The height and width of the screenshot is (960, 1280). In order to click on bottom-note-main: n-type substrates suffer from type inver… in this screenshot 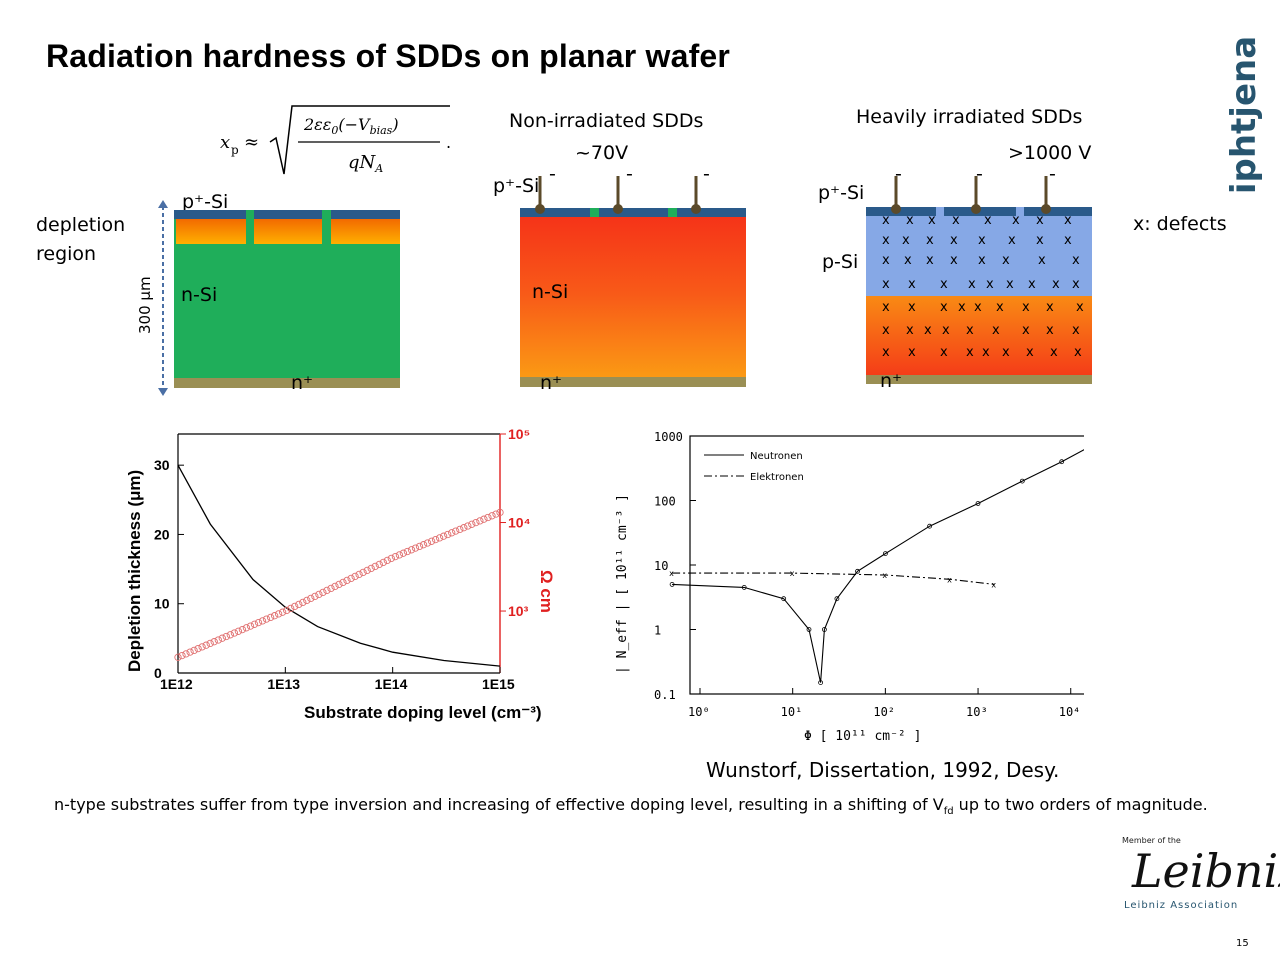, I will do `click(499, 804)`.